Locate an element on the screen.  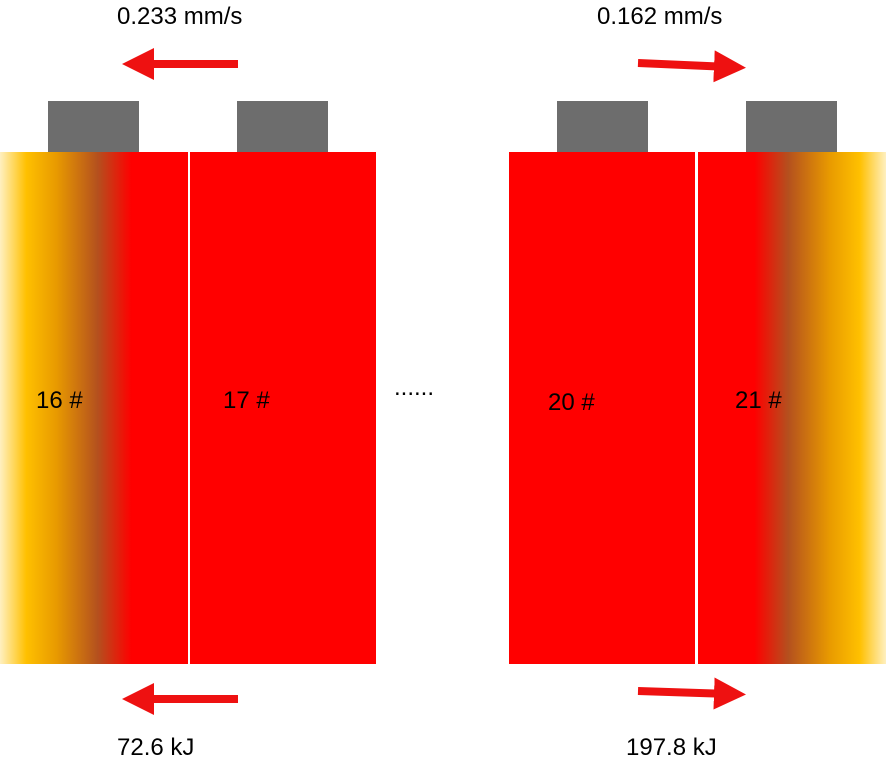
cell-17-label: 17 # is located at coordinates (246, 400).